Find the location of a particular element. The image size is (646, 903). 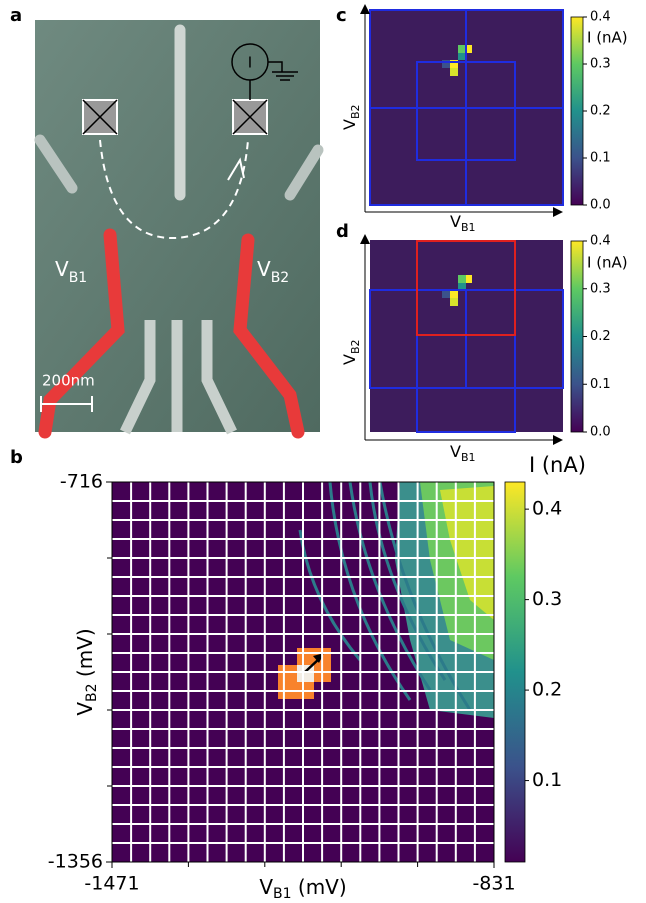

x-axis-label: VB1 (mV) is located at coordinates (302, 889).